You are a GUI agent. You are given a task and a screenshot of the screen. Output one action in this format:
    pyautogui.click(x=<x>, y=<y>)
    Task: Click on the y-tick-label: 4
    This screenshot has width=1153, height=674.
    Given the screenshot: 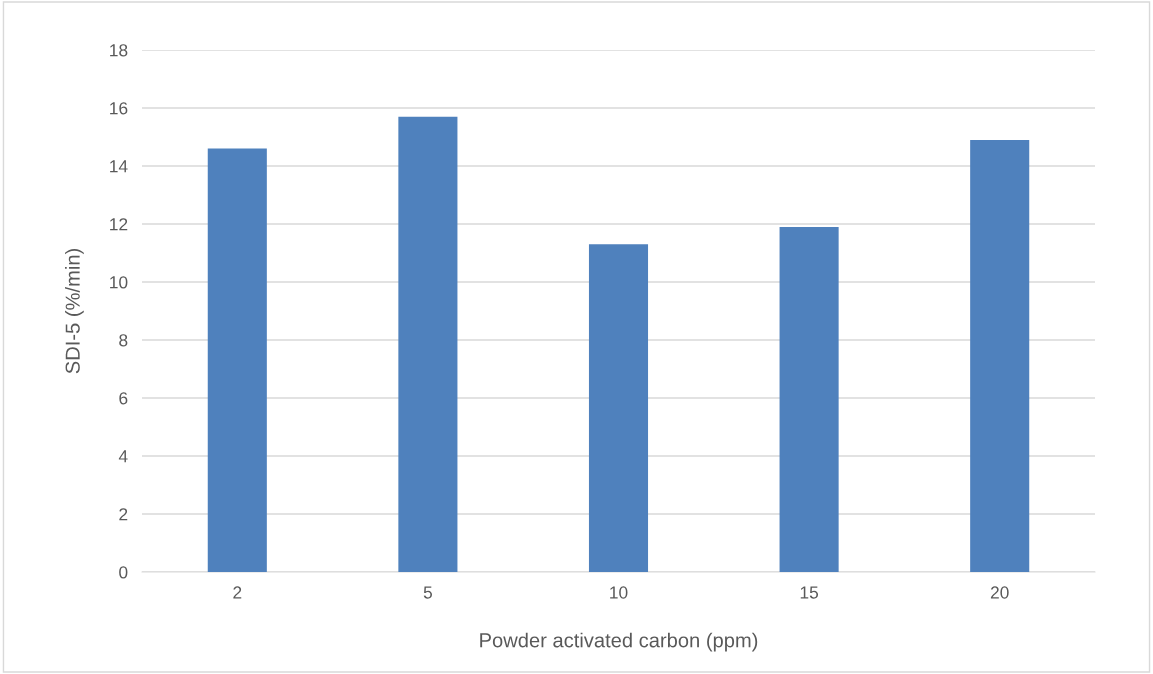 What is the action you would take?
    pyautogui.click(x=123, y=456)
    